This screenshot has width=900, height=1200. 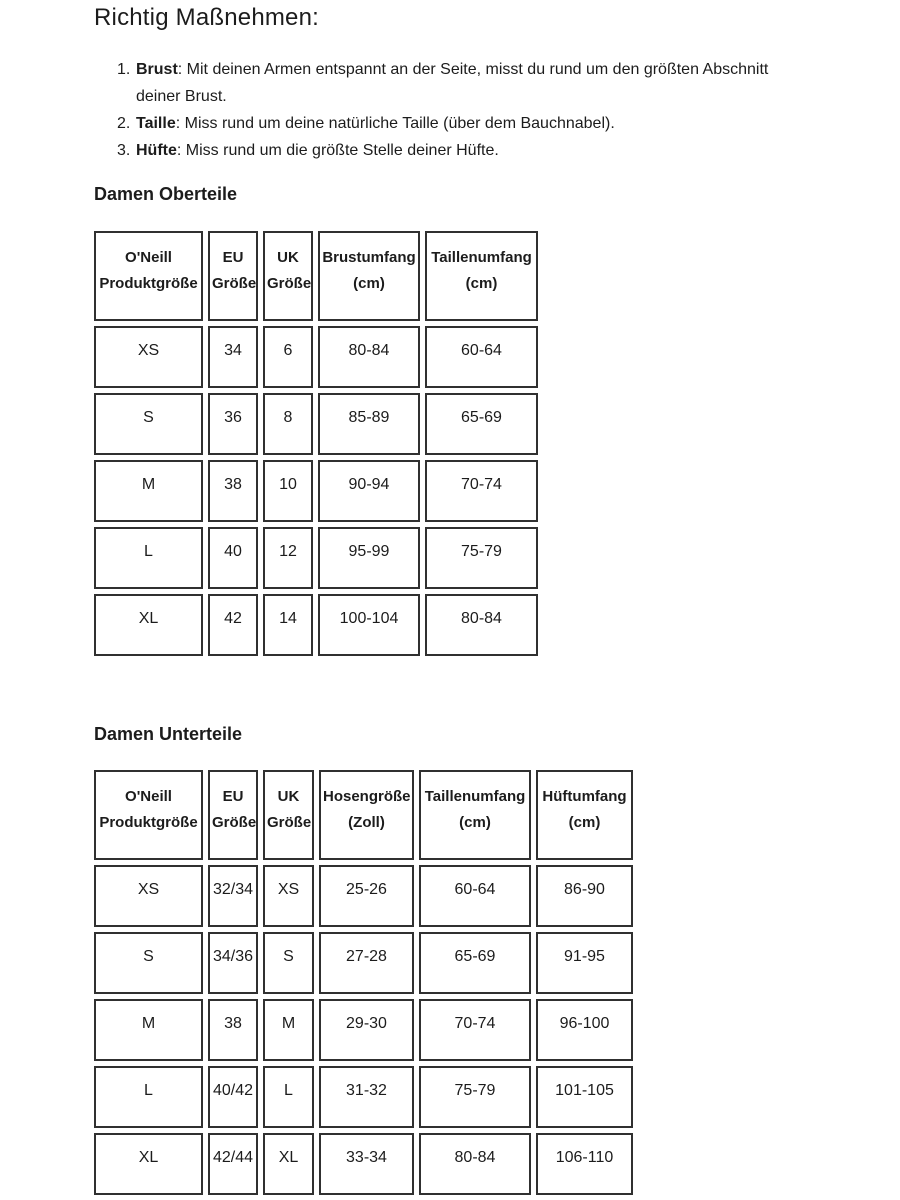 I want to click on table-cell: 95-99, so click(x=369, y=558).